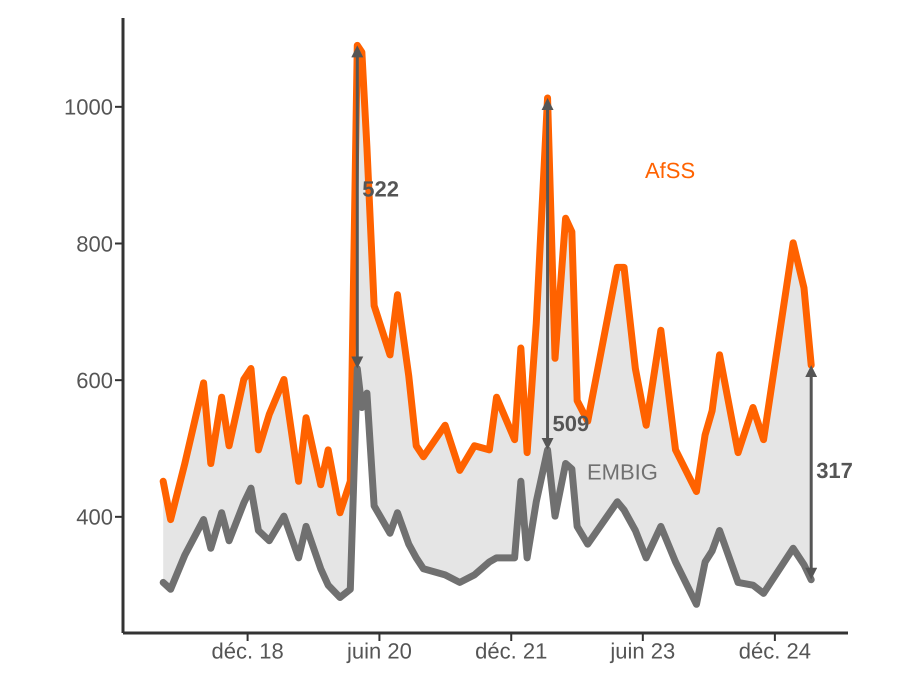 This screenshot has height=682, width=905. I want to click on series-label: EMBIG, so click(622, 471).